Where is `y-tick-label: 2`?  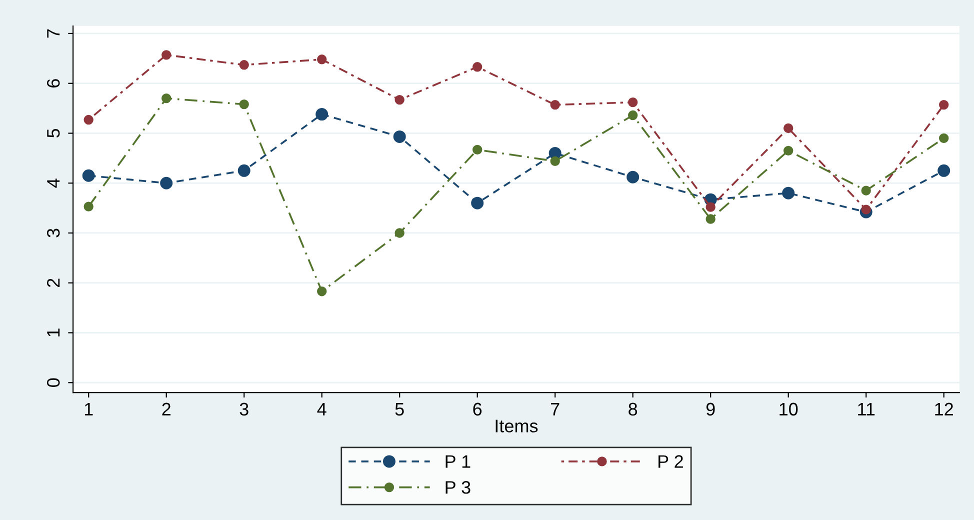 y-tick-label: 2 is located at coordinates (53, 282).